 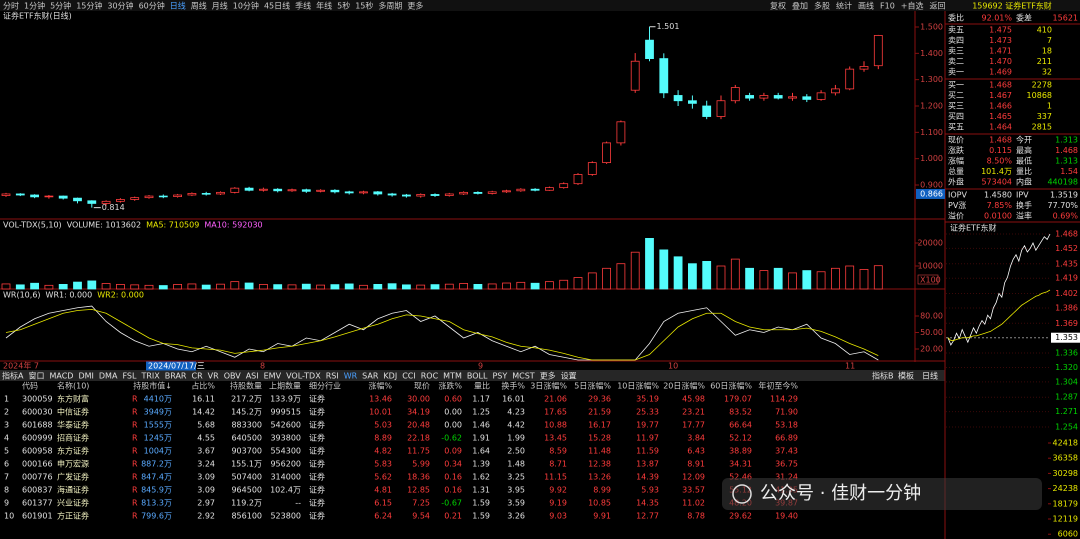 What do you see at coordinates (883, 376) in the screenshot?
I see `indicator-tab: 指标B` at bounding box center [883, 376].